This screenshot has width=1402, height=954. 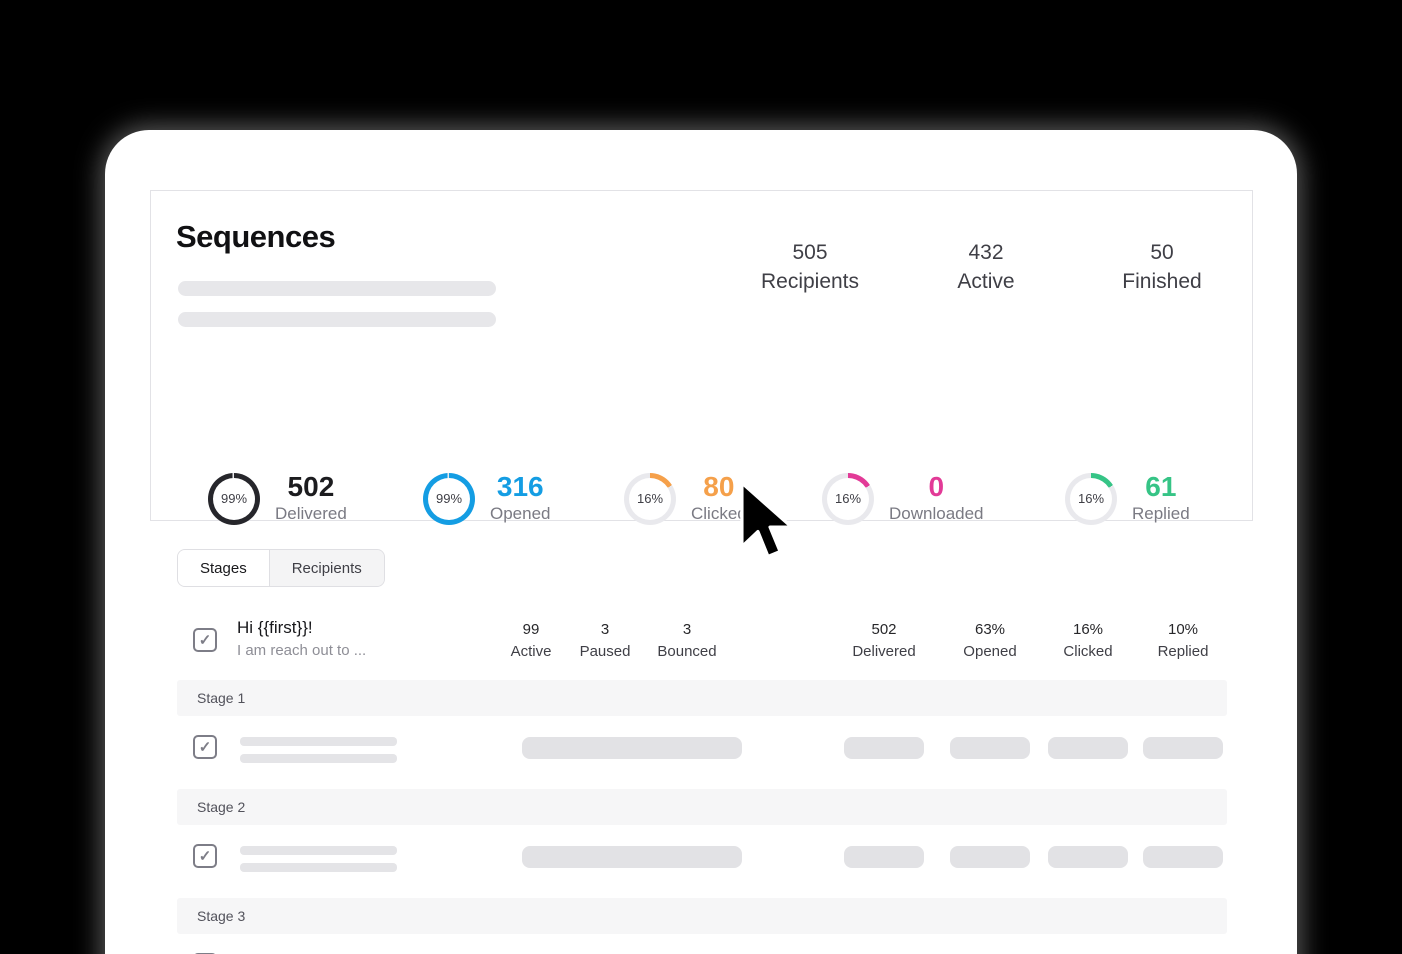 What do you see at coordinates (1162, 281) in the screenshot?
I see `stat-label: Finished` at bounding box center [1162, 281].